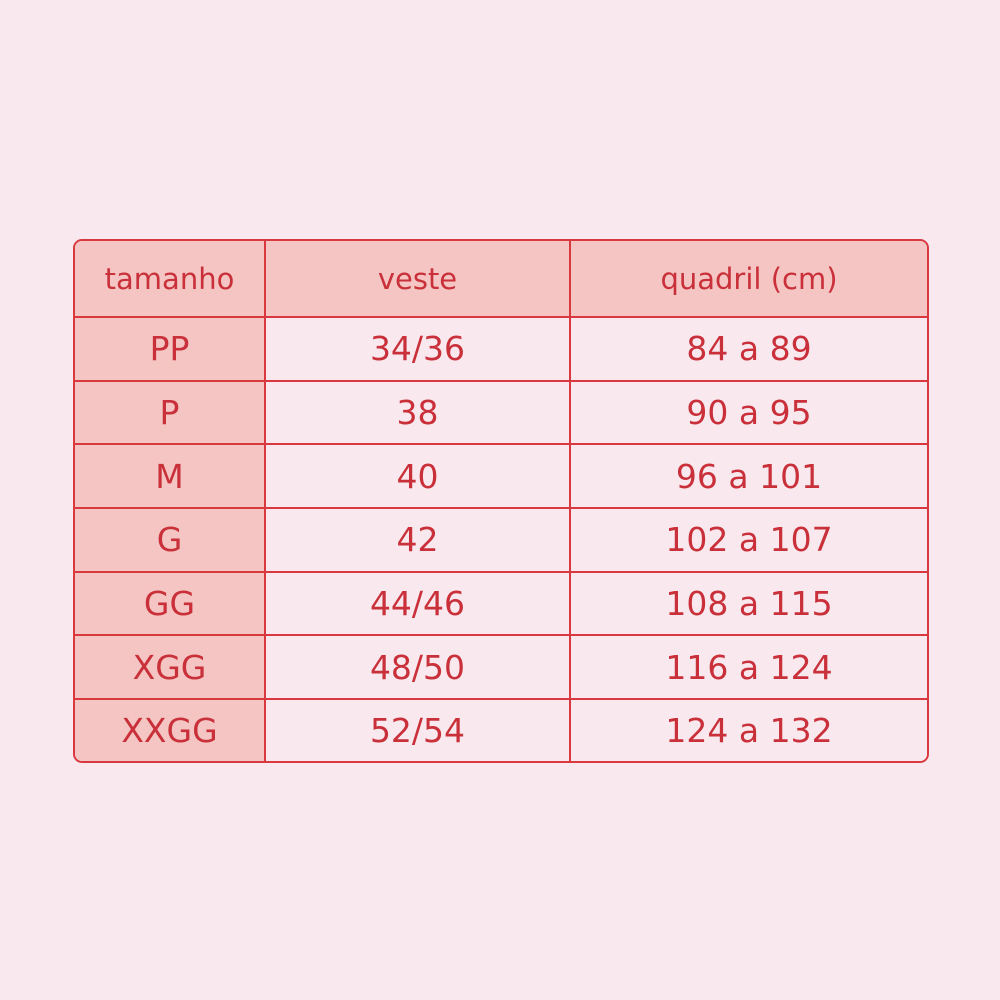  What do you see at coordinates (748, 476) in the screenshot?
I see `quadril-cell: 96 a 101` at bounding box center [748, 476].